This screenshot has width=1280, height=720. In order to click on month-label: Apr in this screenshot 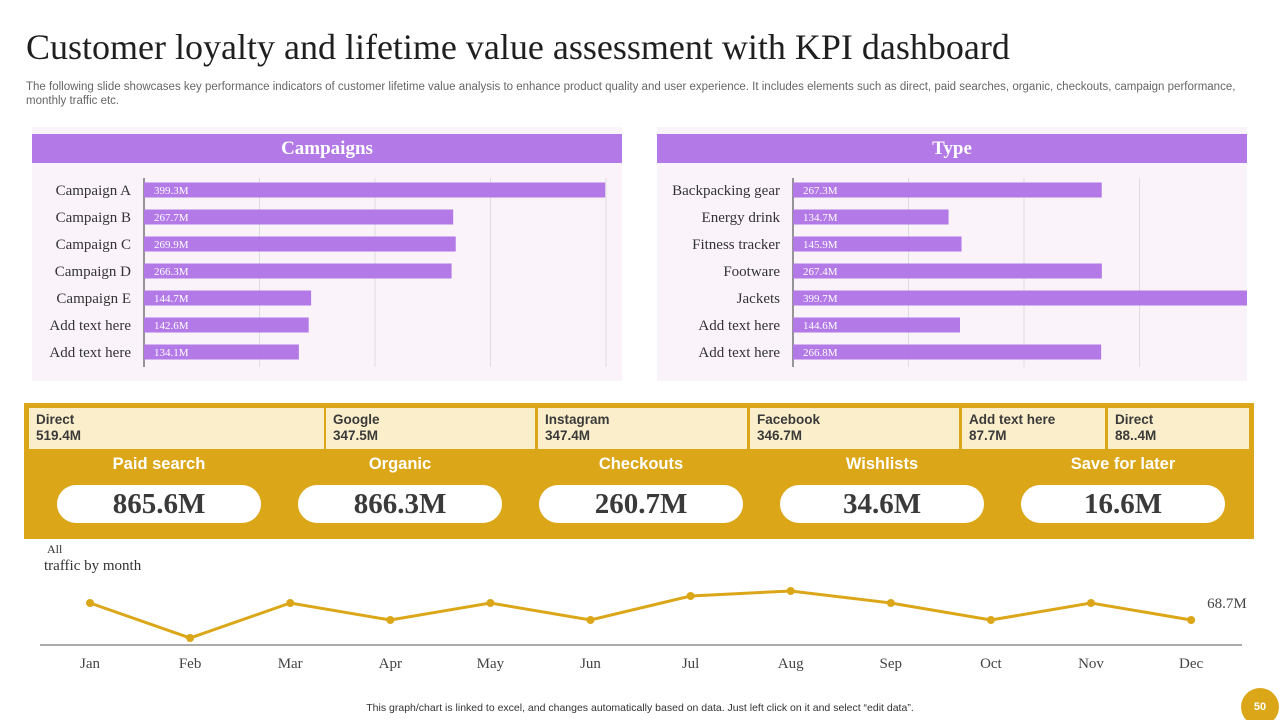, I will do `click(390, 664)`.